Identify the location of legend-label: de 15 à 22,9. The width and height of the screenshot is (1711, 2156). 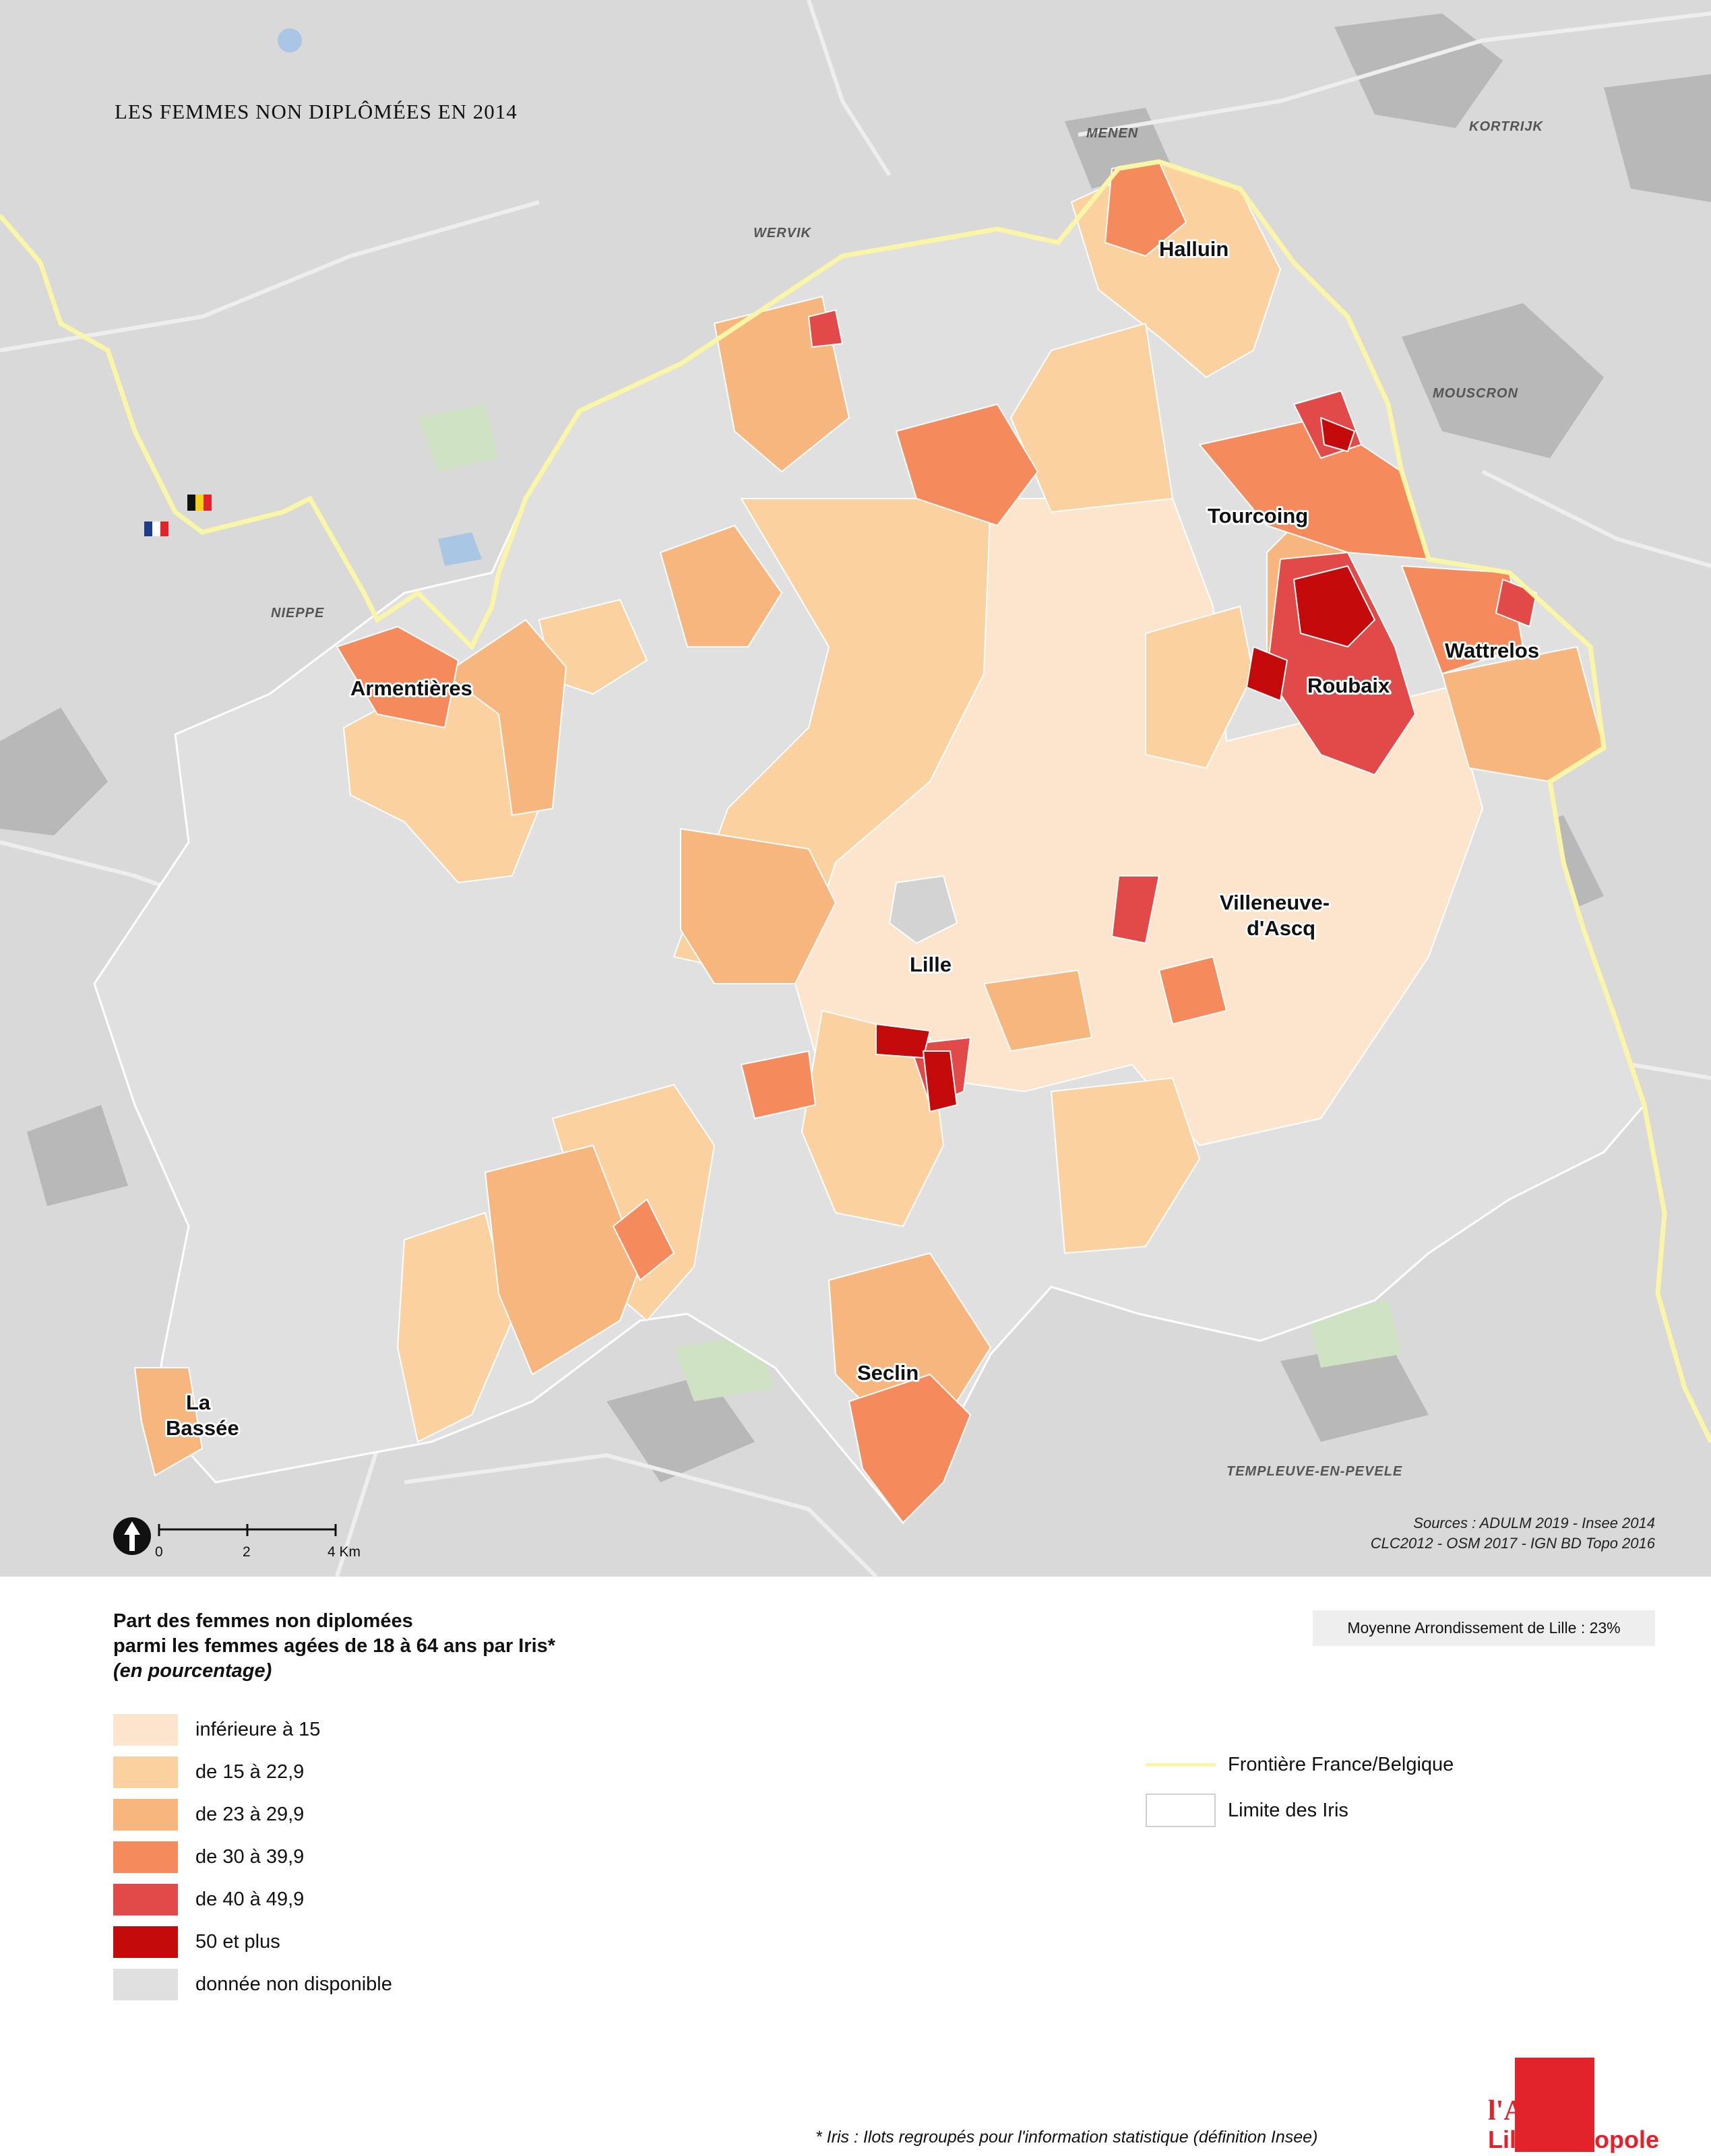
(250, 1772).